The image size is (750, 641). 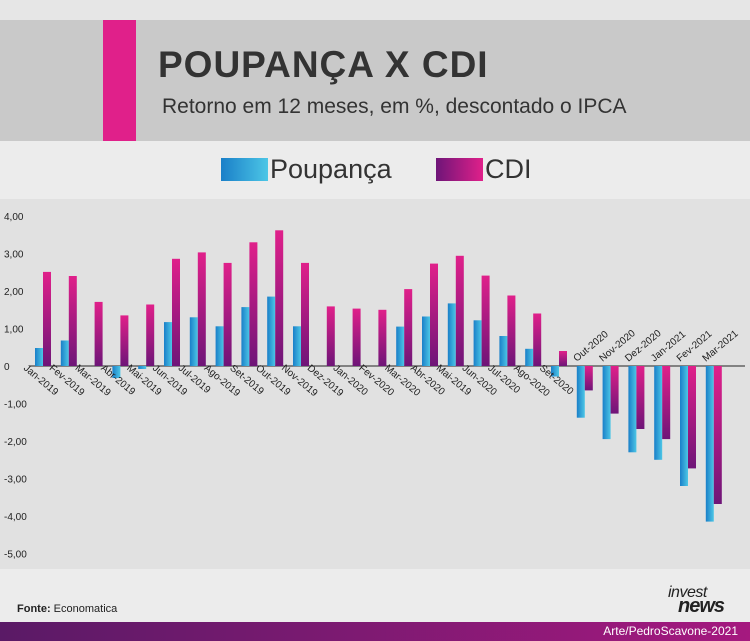 I want to click on chart-title: POUPANÇA X CDI, so click(x=323, y=64).